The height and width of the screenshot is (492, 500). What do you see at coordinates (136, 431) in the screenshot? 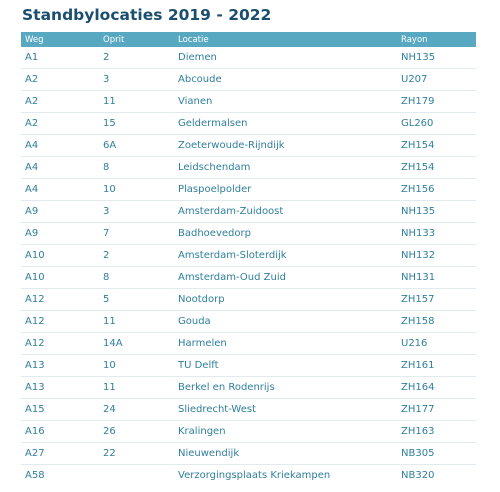
I see `cell-oprit: 26` at bounding box center [136, 431].